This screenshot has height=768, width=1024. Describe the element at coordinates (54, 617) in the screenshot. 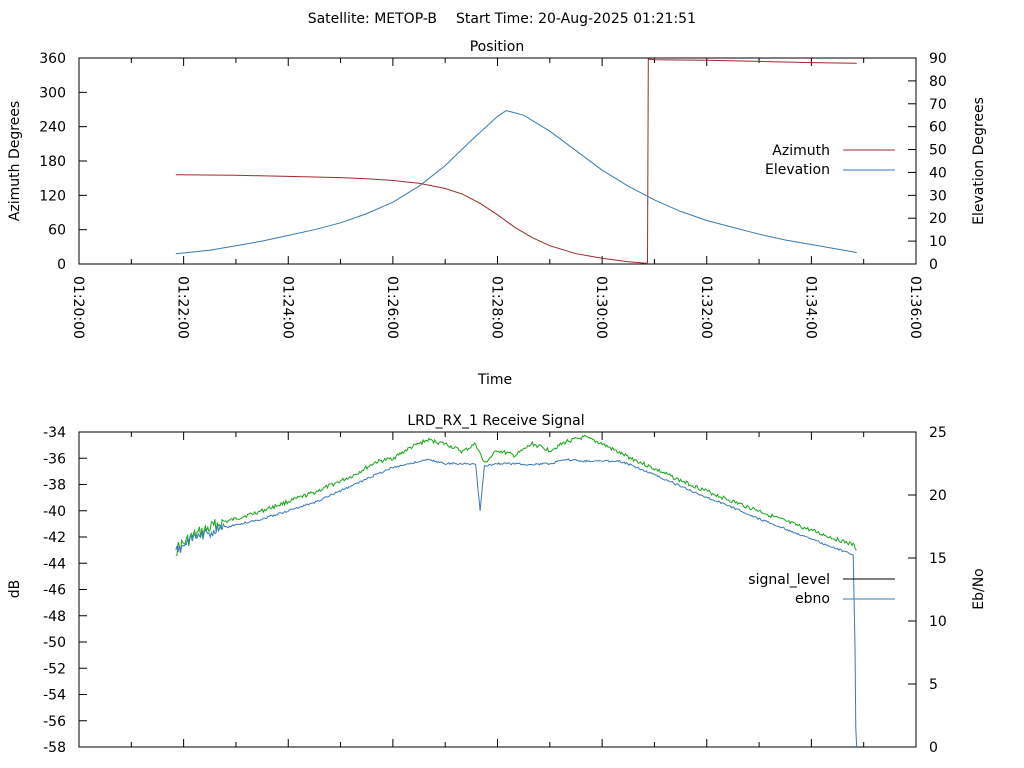

I see `signal-y-tick-label: -48` at that location.